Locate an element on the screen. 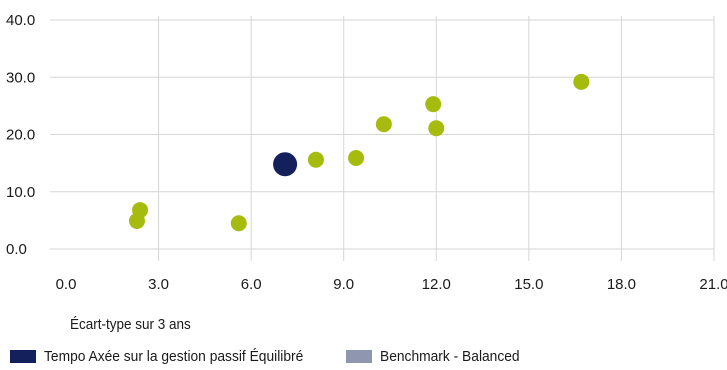 This screenshot has width=727, height=370. x-tick-label: 21.0 is located at coordinates (713, 284).